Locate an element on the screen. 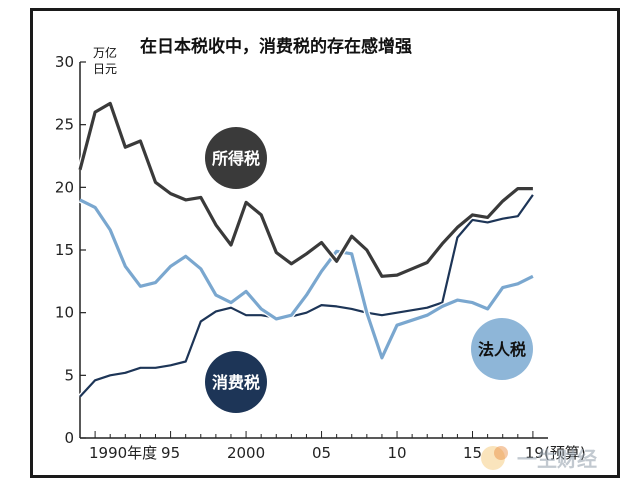 The height and width of the screenshot is (487, 640). watermark-text: 一生财经 is located at coordinates (557, 459).